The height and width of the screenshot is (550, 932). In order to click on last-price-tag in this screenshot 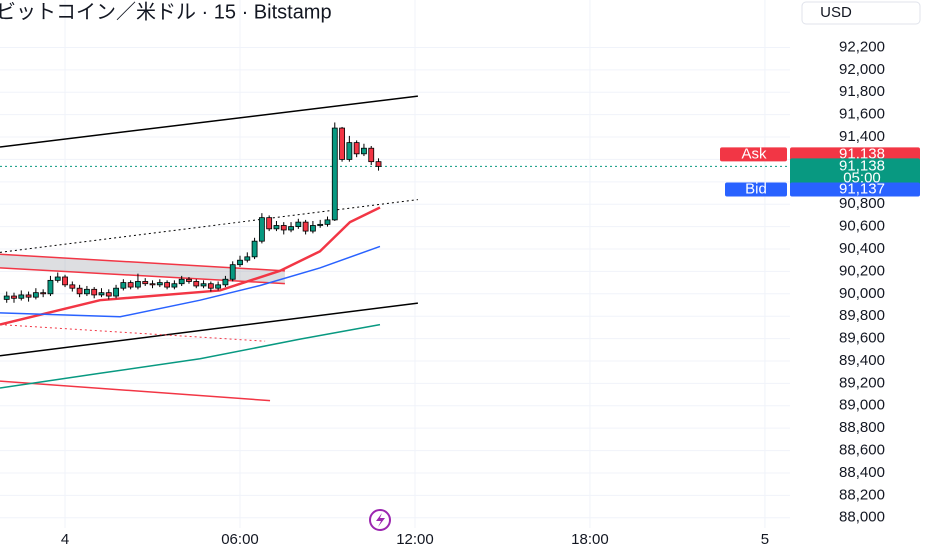, I will do `click(855, 173)`.